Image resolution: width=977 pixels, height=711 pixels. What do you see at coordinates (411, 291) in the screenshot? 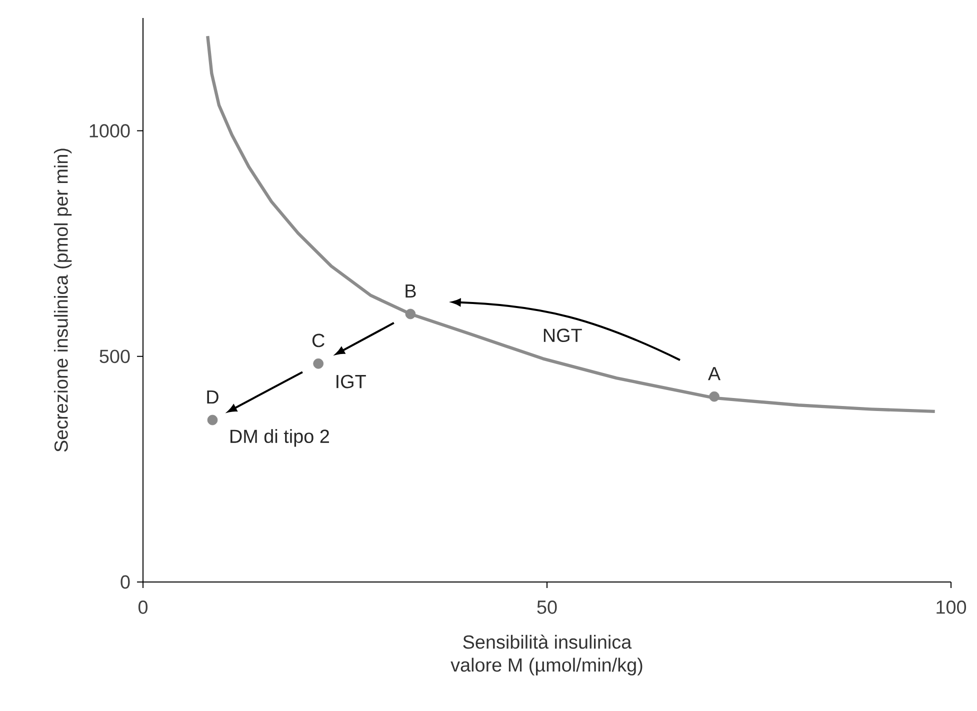
I see `annotation: B` at bounding box center [411, 291].